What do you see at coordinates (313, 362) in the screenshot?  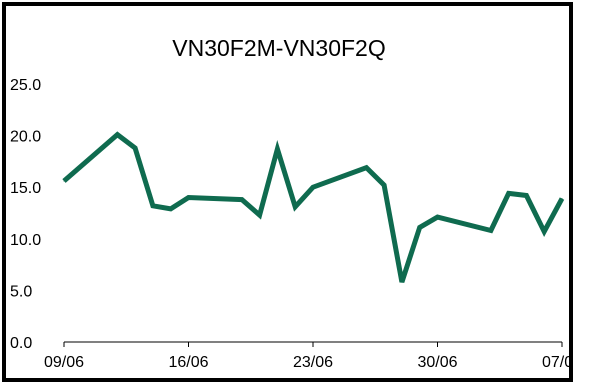 I see `x-tick-label: 23/06` at bounding box center [313, 362].